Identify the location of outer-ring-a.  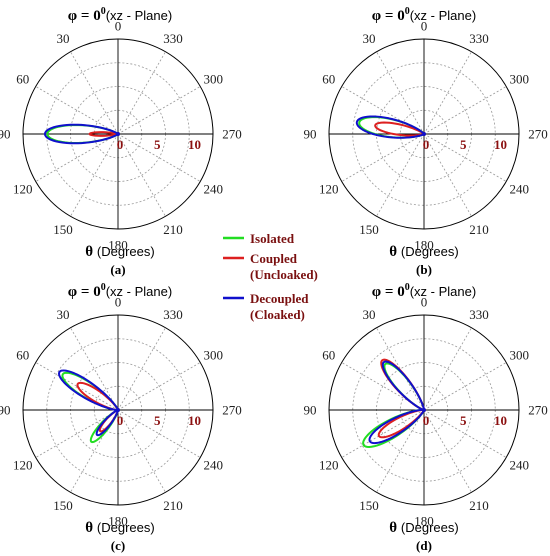
(118, 134).